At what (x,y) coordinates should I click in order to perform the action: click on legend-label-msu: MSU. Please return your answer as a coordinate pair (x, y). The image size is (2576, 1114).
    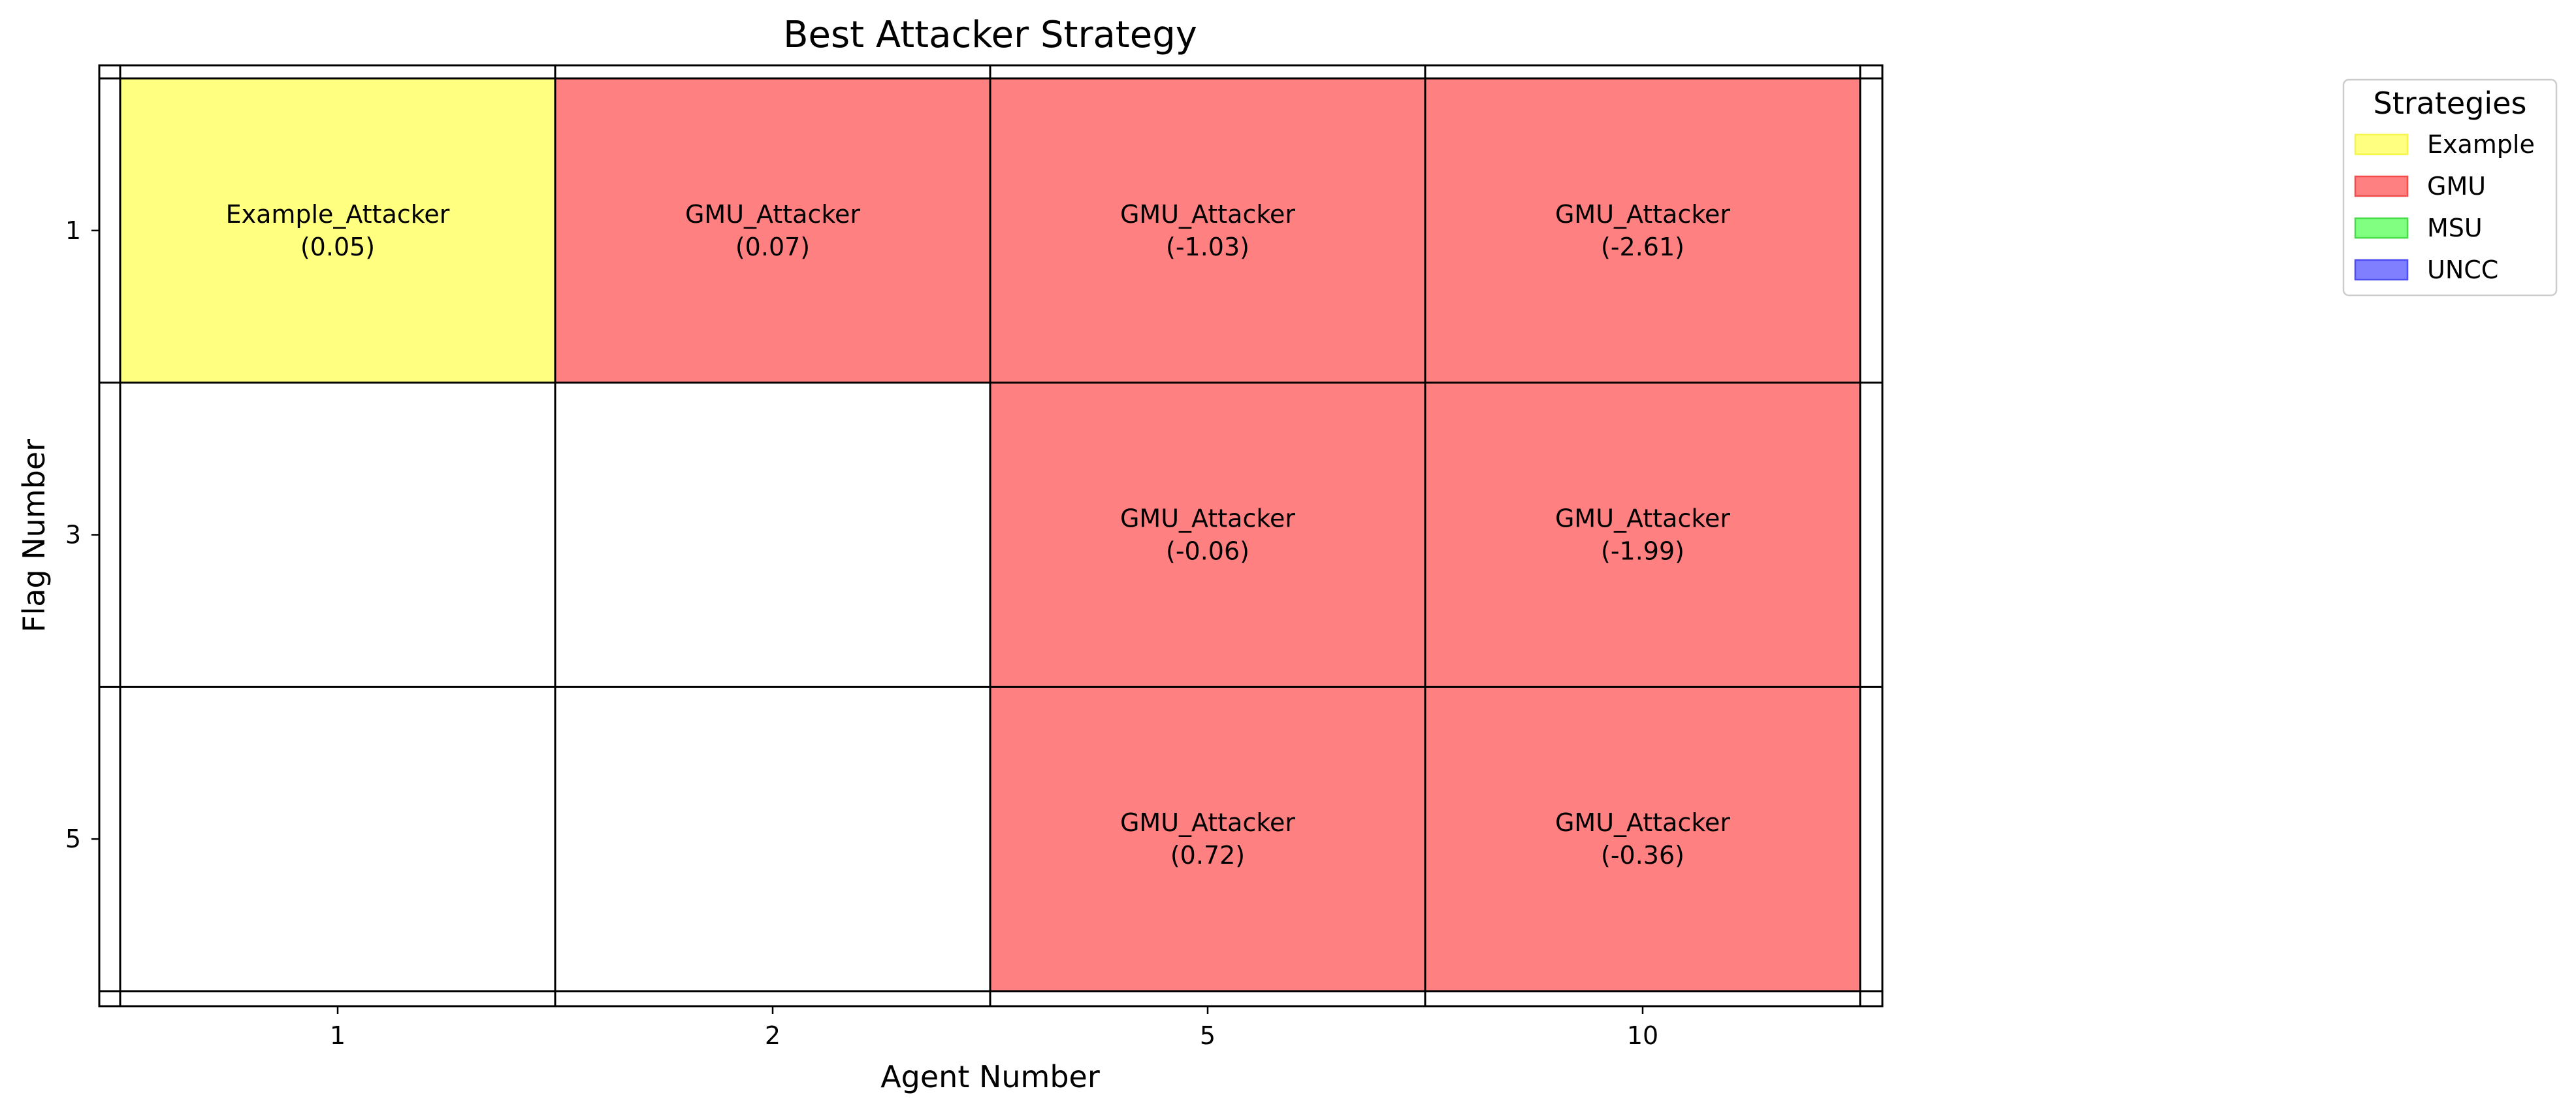
    Looking at the image, I should click on (2455, 228).